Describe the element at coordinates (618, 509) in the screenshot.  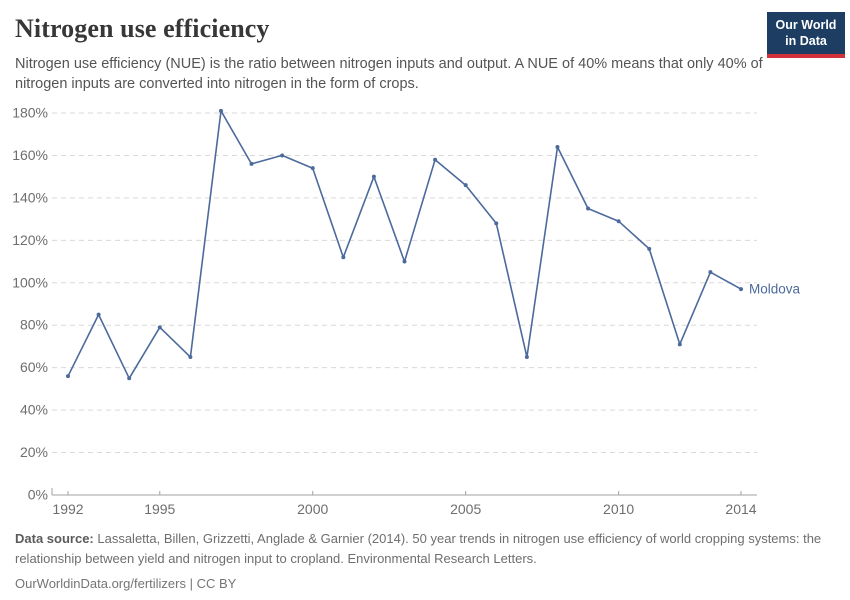
I see `x-tick-label: 2010` at that location.